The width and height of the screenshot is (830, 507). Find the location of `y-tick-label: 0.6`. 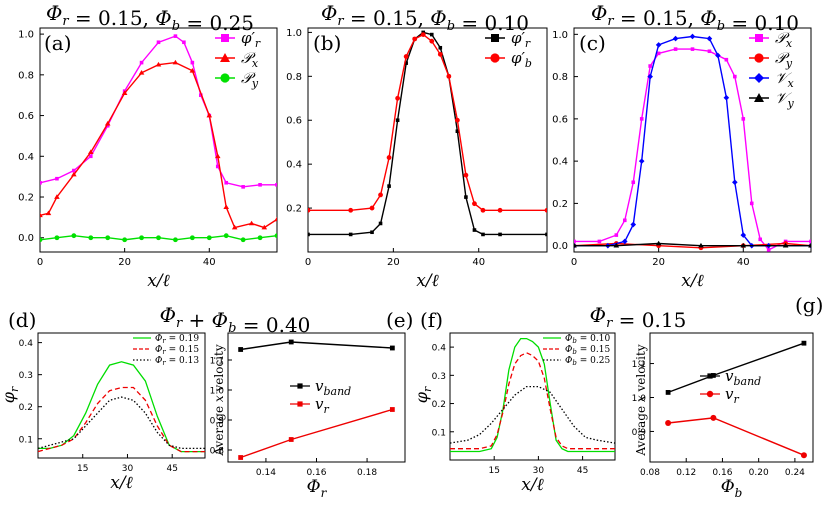

y-tick-label: 0.6 is located at coordinates (560, 119).